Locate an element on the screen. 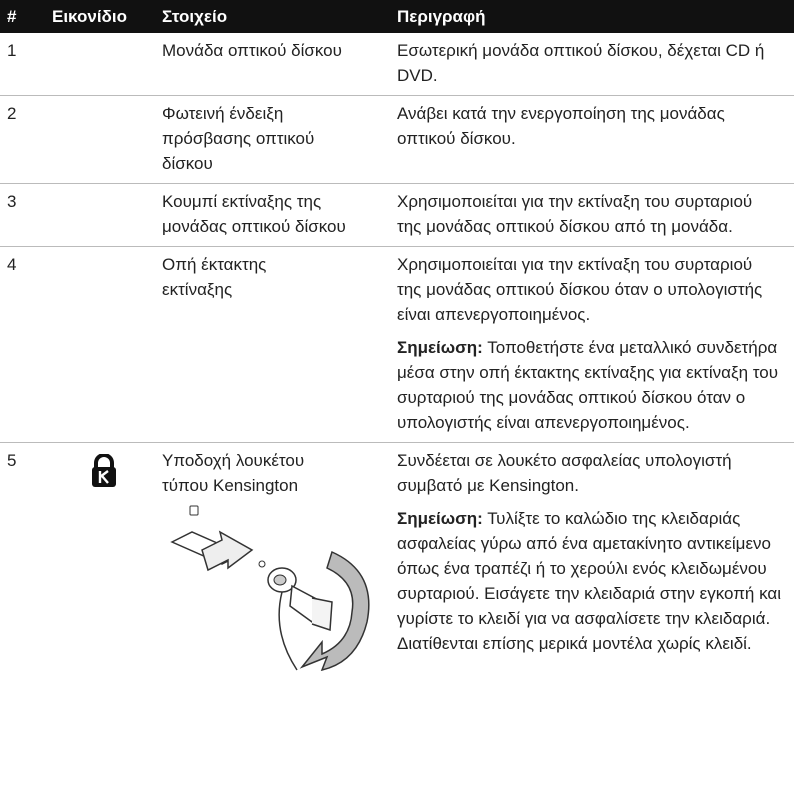 The width and height of the screenshot is (794, 807). item: Οπή έκτακτης εκτίναξης is located at coordinates (272, 344).